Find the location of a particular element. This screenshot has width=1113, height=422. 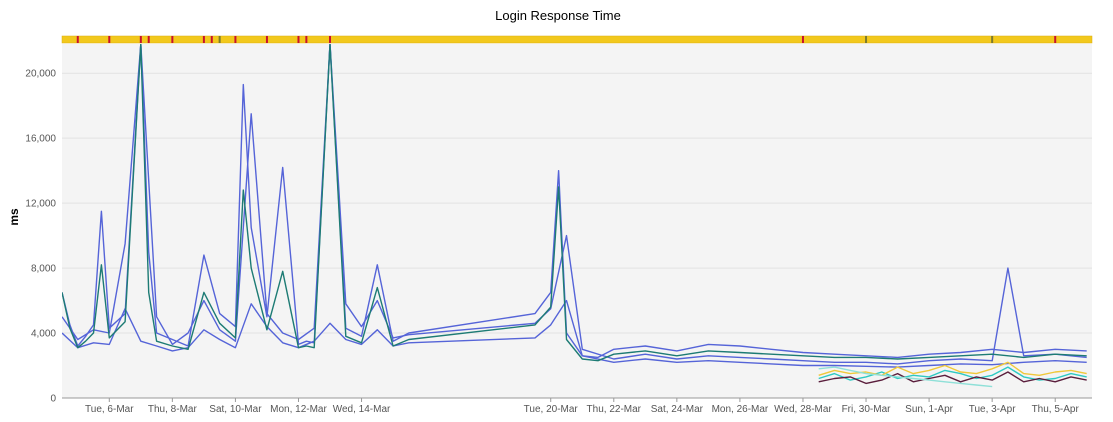

y-tick-label: 8,000 is located at coordinates (43, 269).